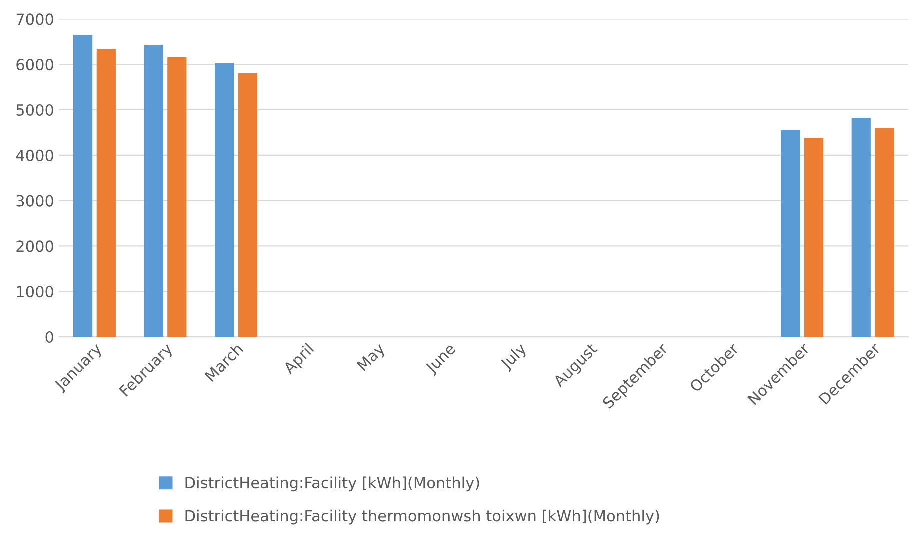 This screenshot has height=548, width=913. I want to click on y-tick-label: 3000, so click(35, 201).